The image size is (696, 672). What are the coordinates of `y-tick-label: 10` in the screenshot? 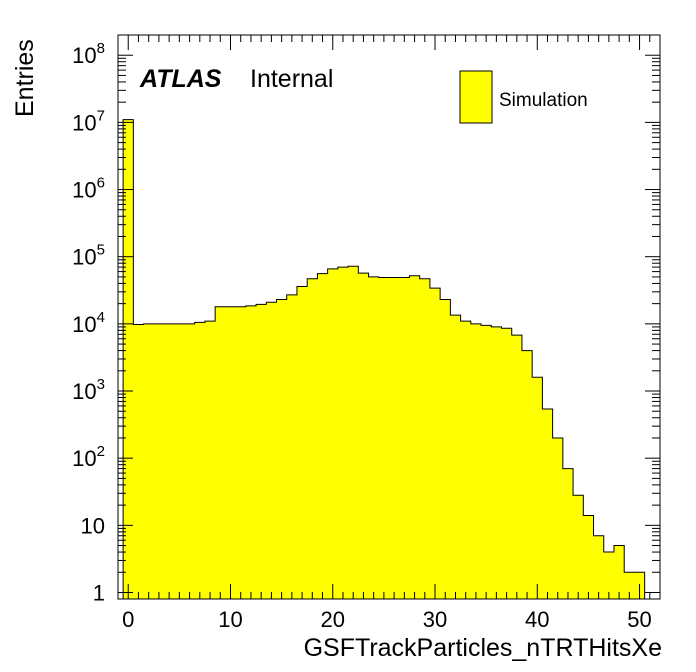 It's located at (93, 525).